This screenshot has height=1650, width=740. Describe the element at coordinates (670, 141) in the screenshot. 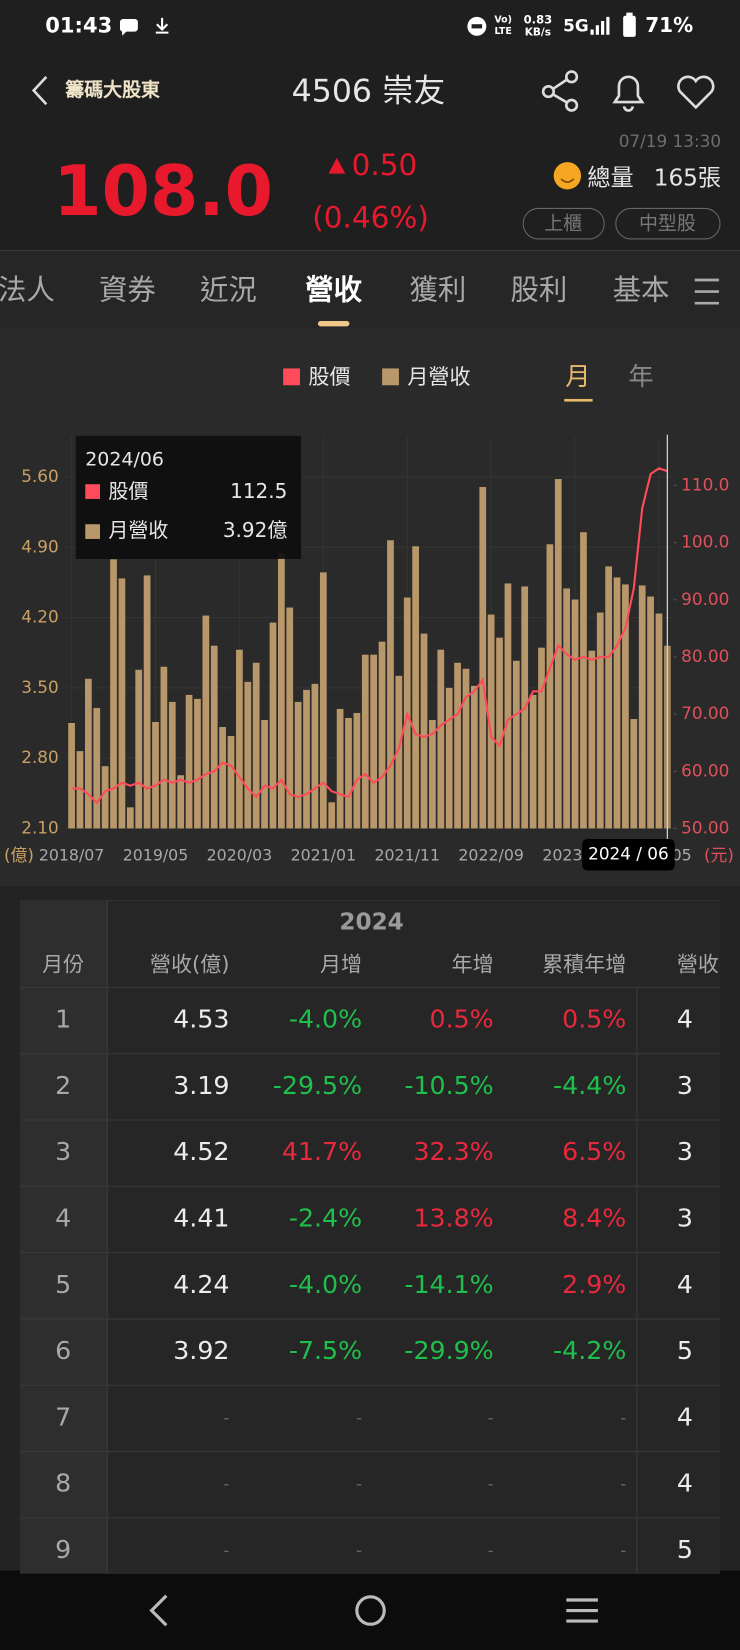

I see `timestamp: 07/19 13:30` at that location.